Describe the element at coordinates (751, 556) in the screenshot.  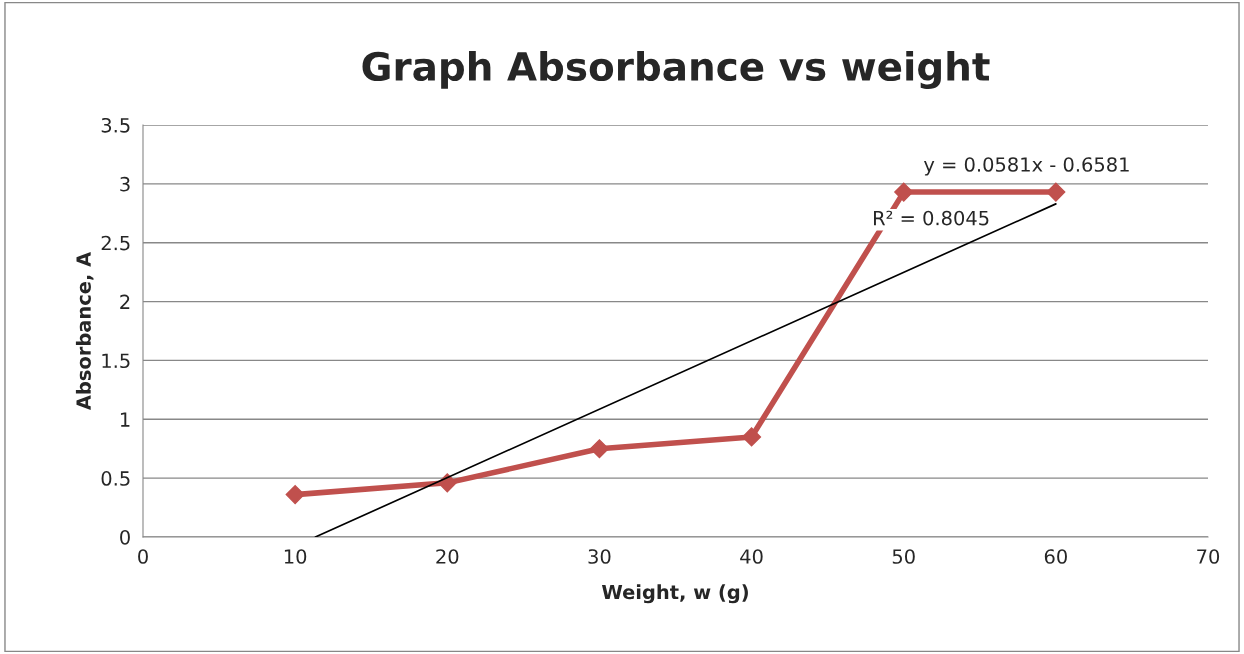
I see `x-tick-label: 40` at that location.